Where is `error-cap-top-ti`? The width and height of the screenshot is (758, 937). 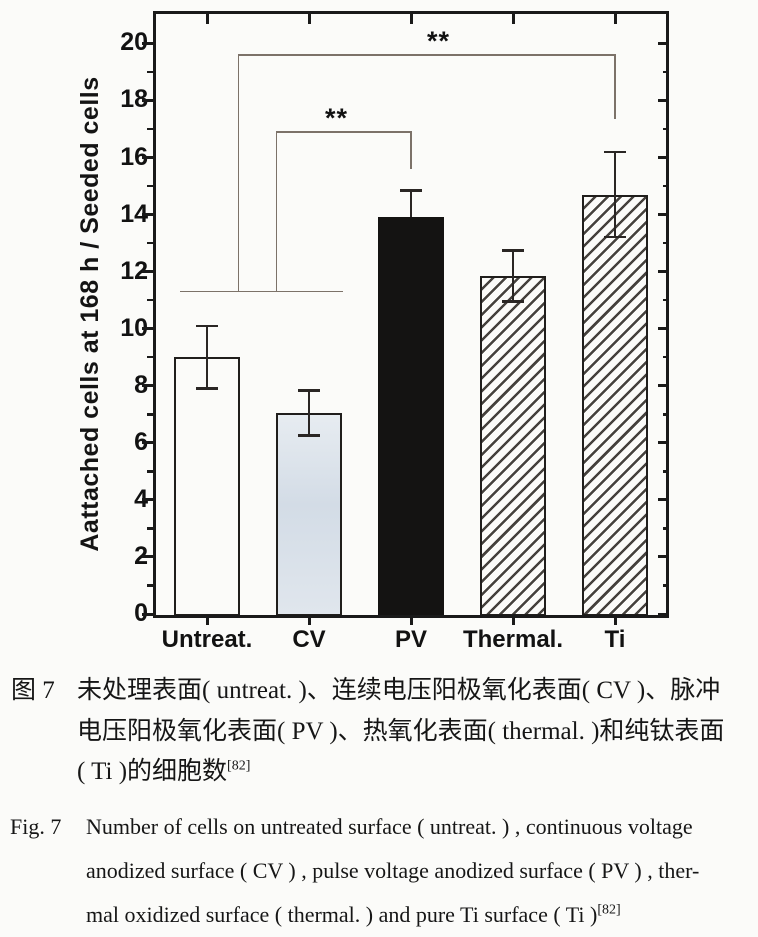 error-cap-top-ti is located at coordinates (615, 152).